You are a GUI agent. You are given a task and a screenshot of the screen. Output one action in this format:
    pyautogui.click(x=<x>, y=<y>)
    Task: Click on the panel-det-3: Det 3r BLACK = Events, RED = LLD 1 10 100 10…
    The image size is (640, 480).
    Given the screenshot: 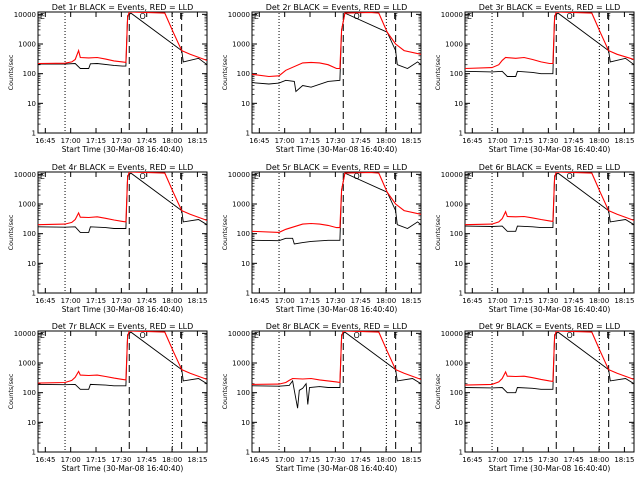 What is the action you would take?
    pyautogui.click(x=534, y=78)
    